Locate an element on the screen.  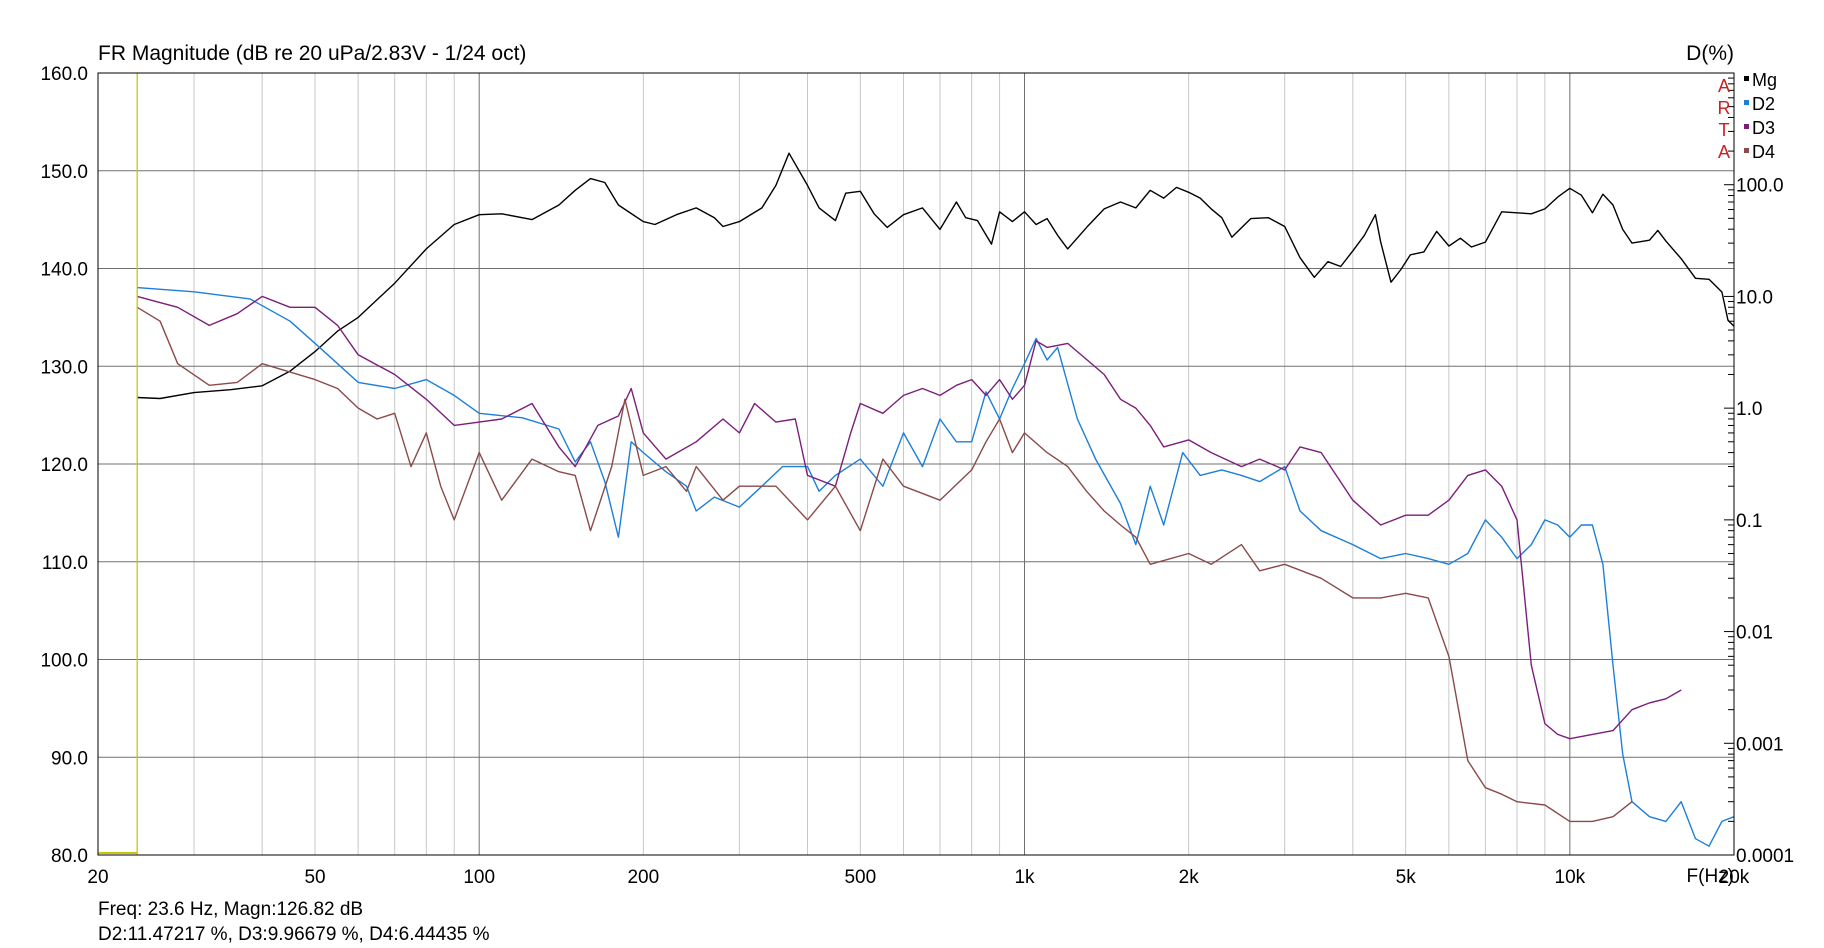
legend: Mg D2 D3 D4 is located at coordinates (1760, 116).